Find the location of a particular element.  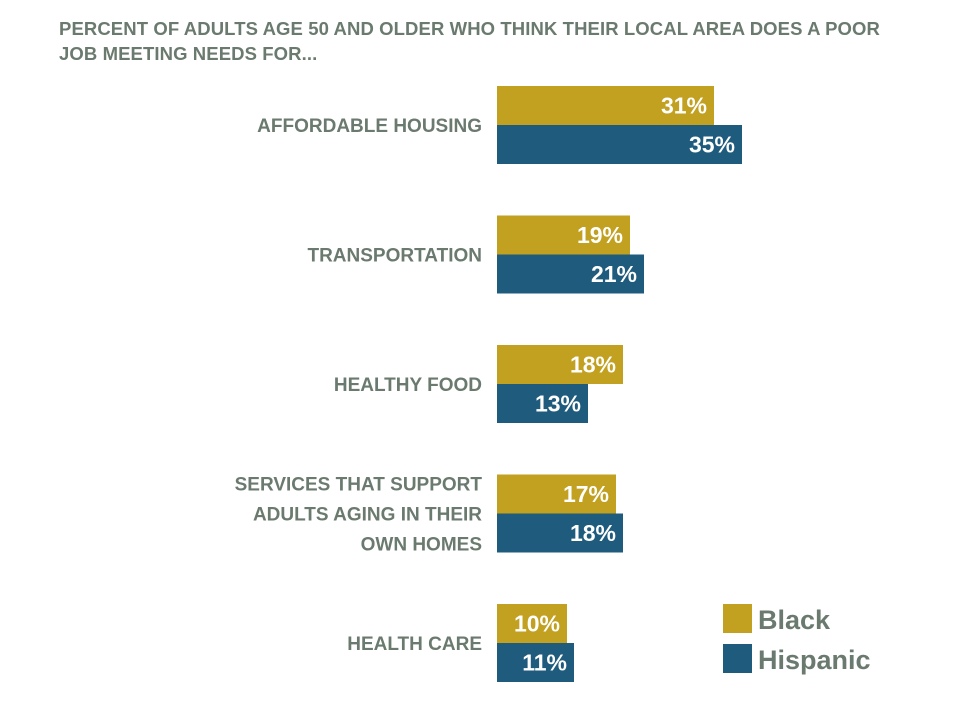

category-label: HEALTH CARE is located at coordinates (414, 644).